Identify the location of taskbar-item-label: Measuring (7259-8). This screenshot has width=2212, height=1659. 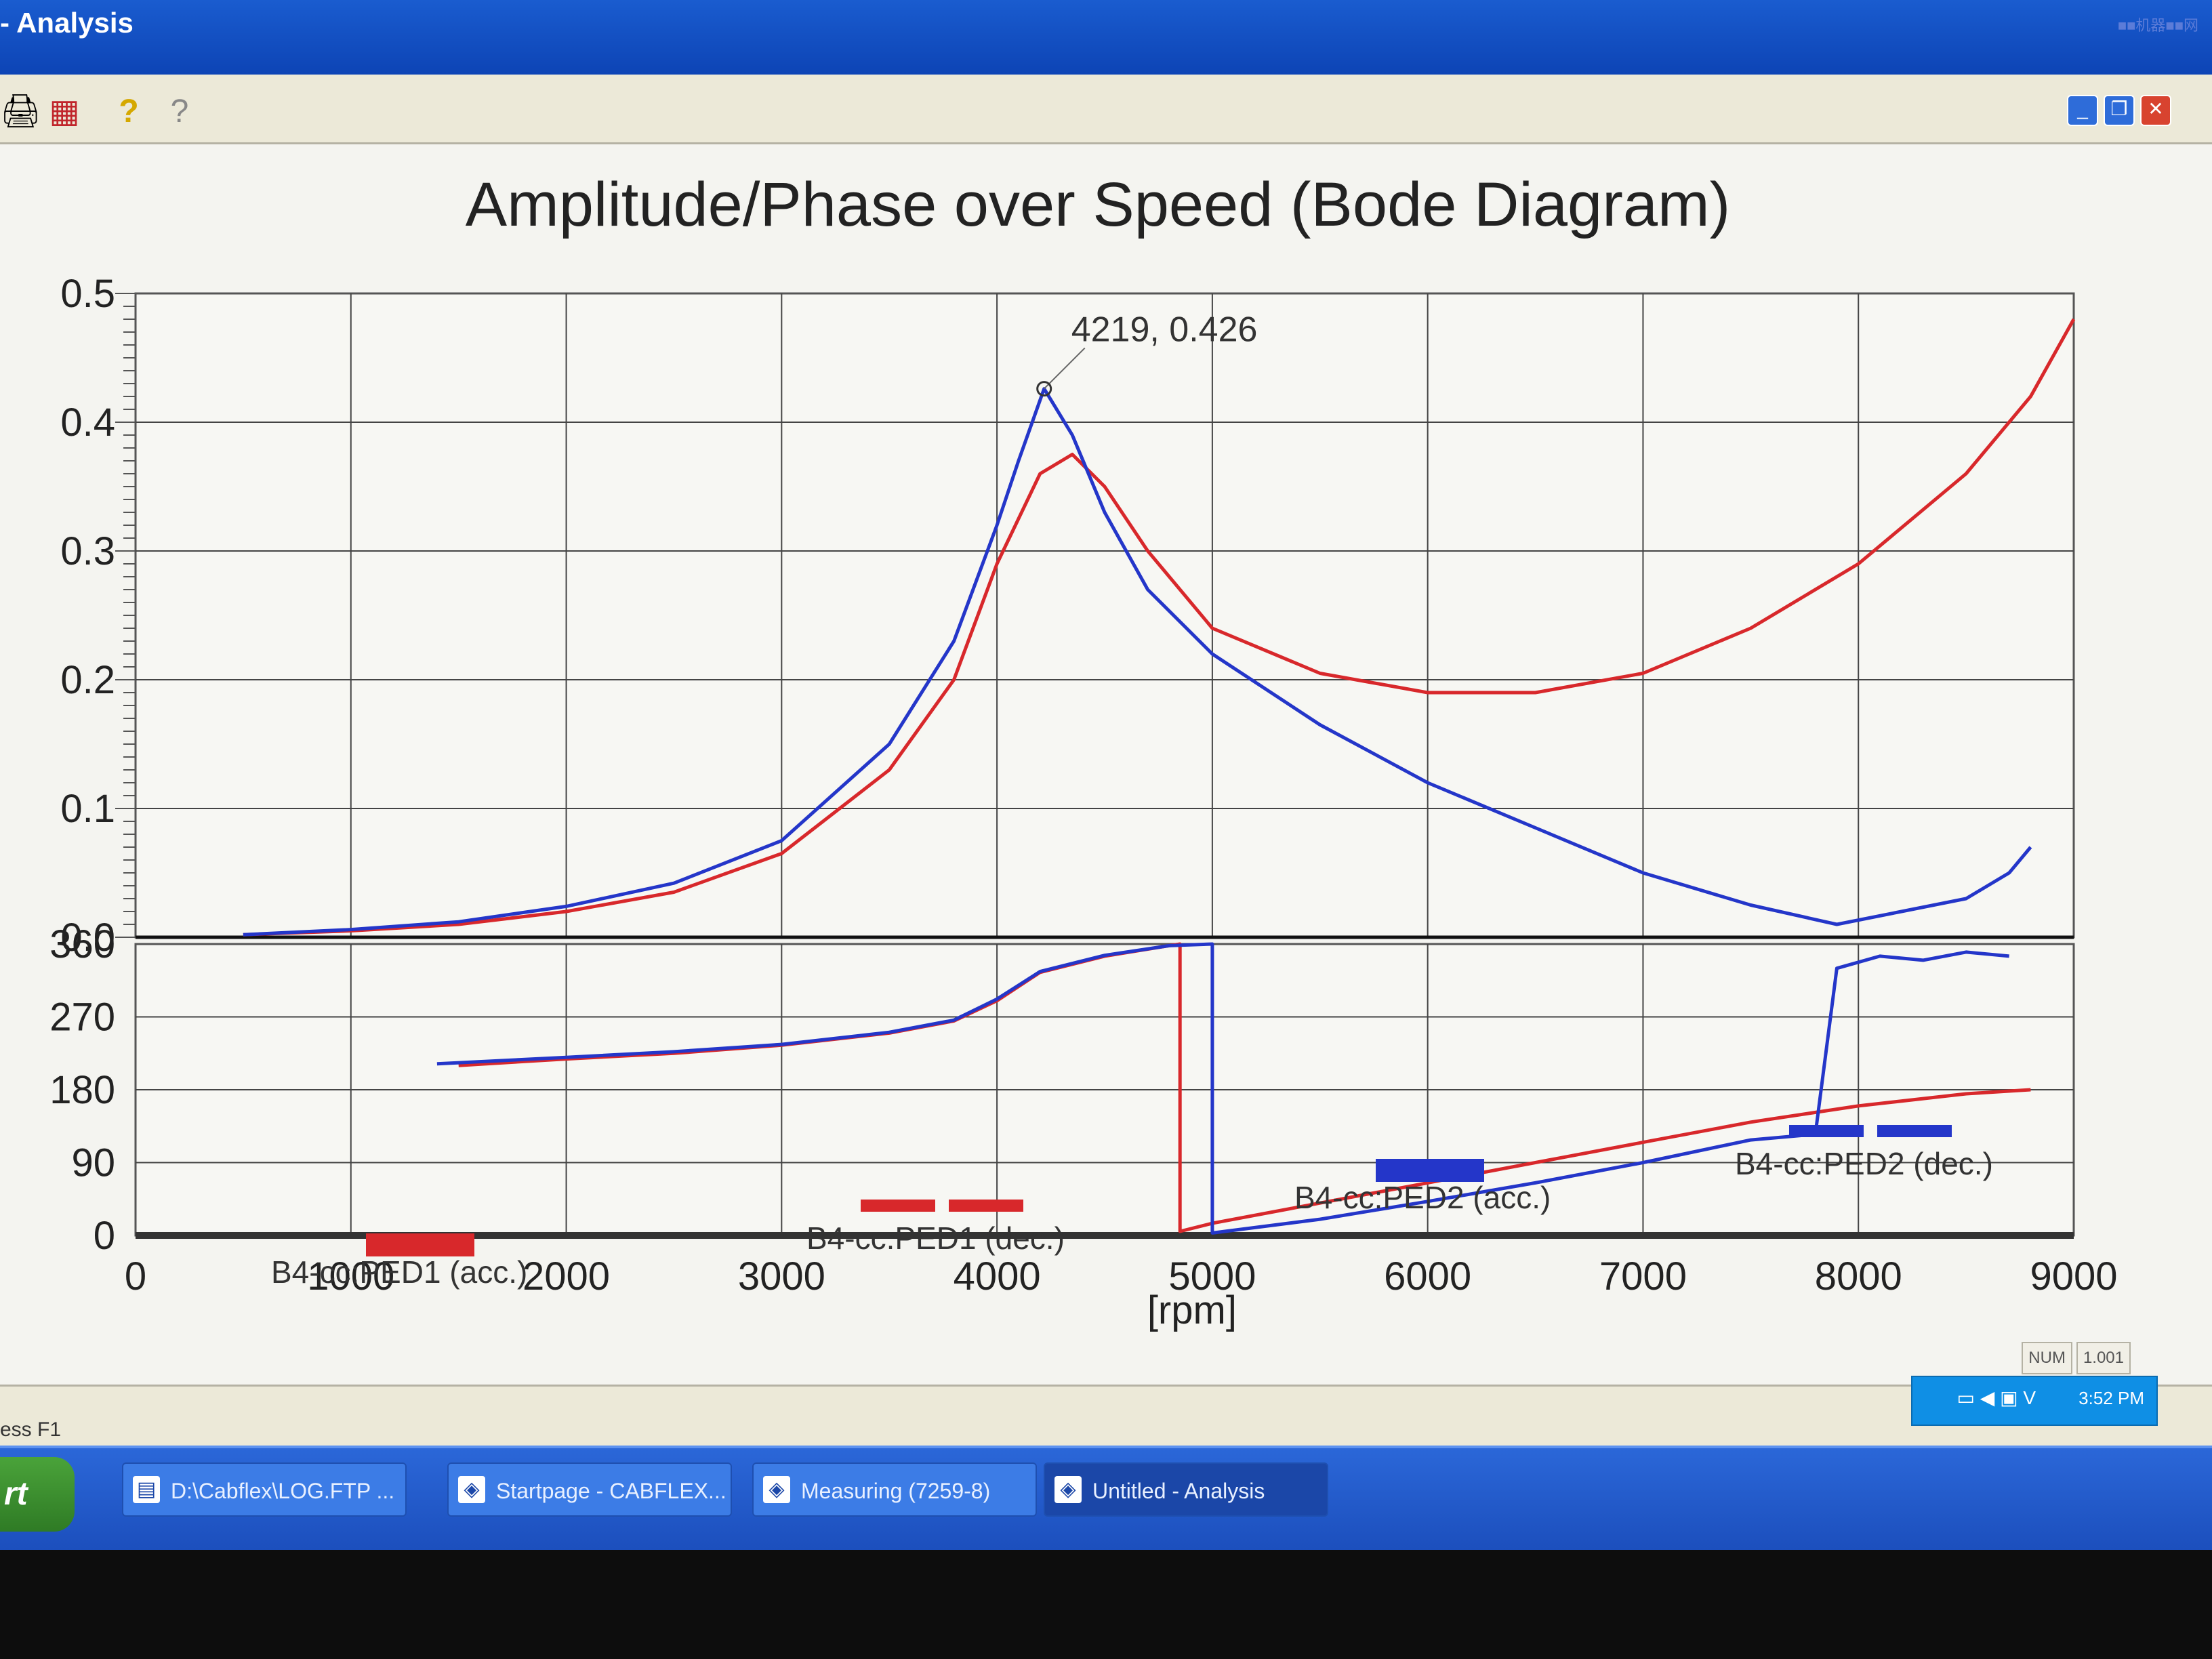
(896, 1491).